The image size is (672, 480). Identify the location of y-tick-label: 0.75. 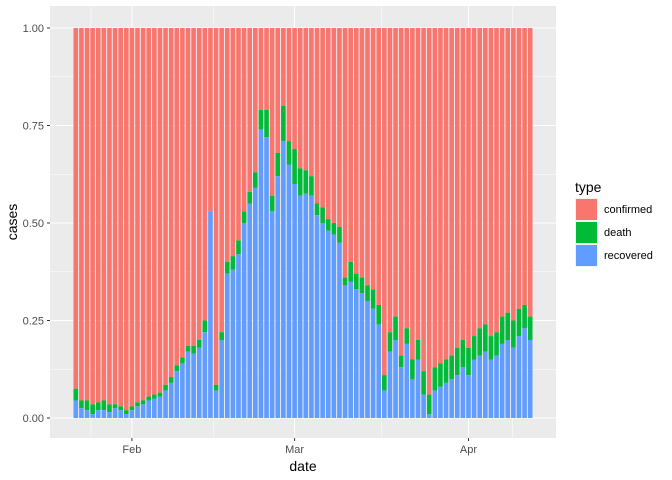
(33, 127).